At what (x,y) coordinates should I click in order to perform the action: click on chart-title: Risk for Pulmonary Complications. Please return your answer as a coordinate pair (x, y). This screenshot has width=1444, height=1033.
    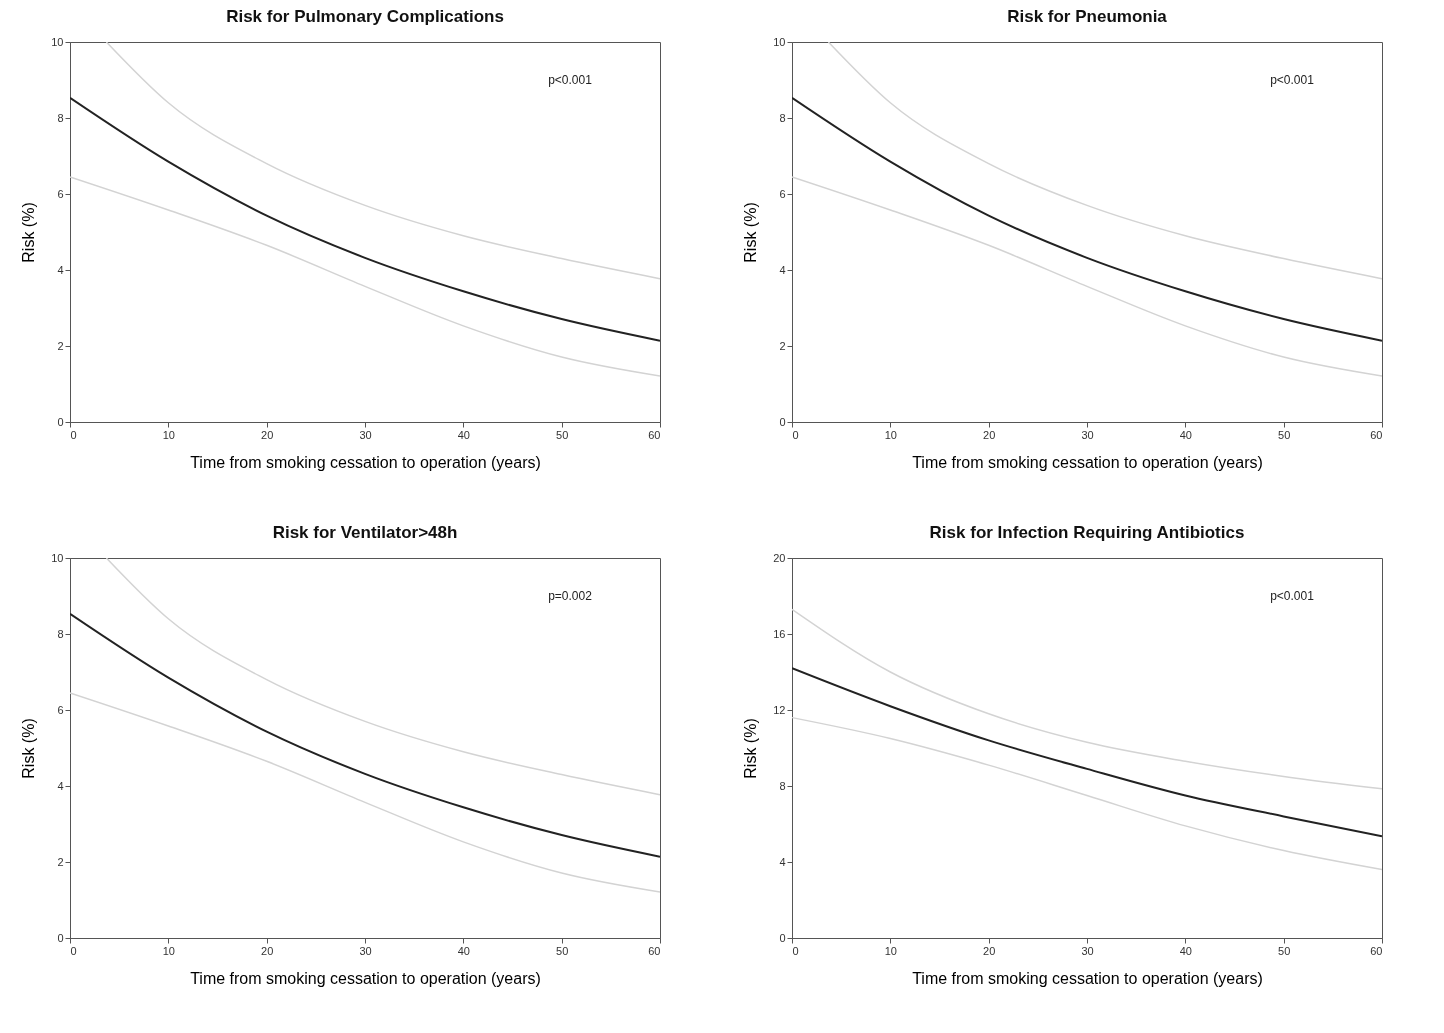
    Looking at the image, I should click on (365, 16).